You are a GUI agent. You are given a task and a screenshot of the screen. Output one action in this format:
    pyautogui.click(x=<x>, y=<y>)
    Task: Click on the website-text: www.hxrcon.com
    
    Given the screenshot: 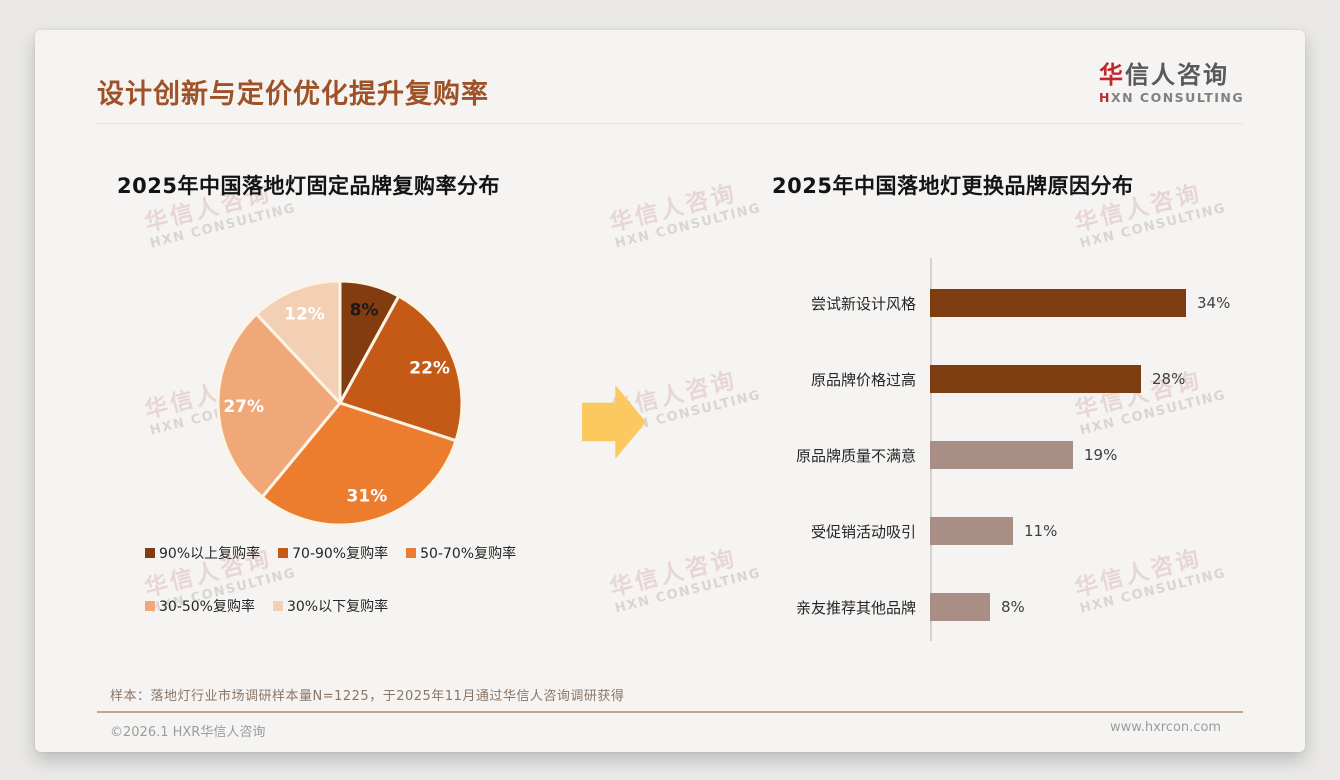 What is the action you would take?
    pyautogui.click(x=1166, y=727)
    